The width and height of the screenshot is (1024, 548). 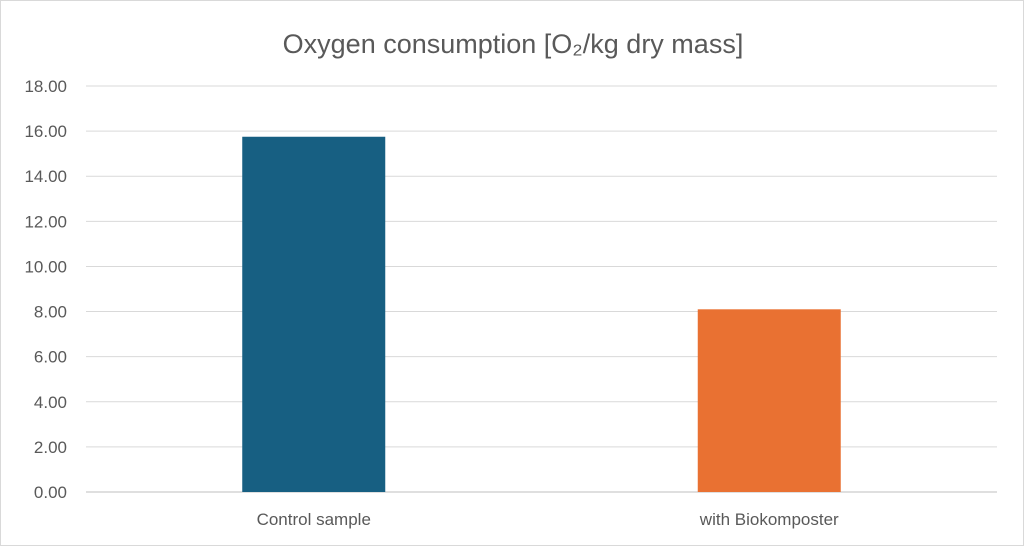 I want to click on y-tick-label: 12.00, so click(x=45, y=221).